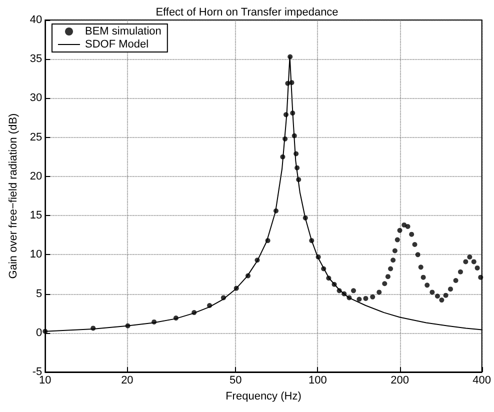 The image size is (494, 412). Describe the element at coordinates (236, 380) in the screenshot. I see `x-tick-label: 50` at that location.